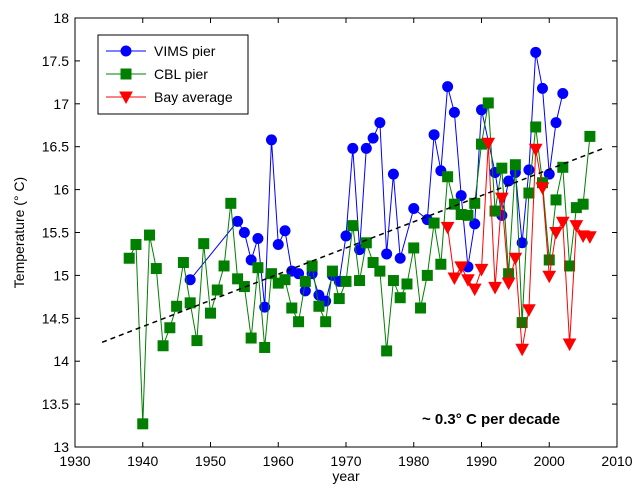 Image resolution: width=634 pixels, height=491 pixels. What do you see at coordinates (278, 461) in the screenshot?
I see `x-tick-label: 1960` at bounding box center [278, 461].